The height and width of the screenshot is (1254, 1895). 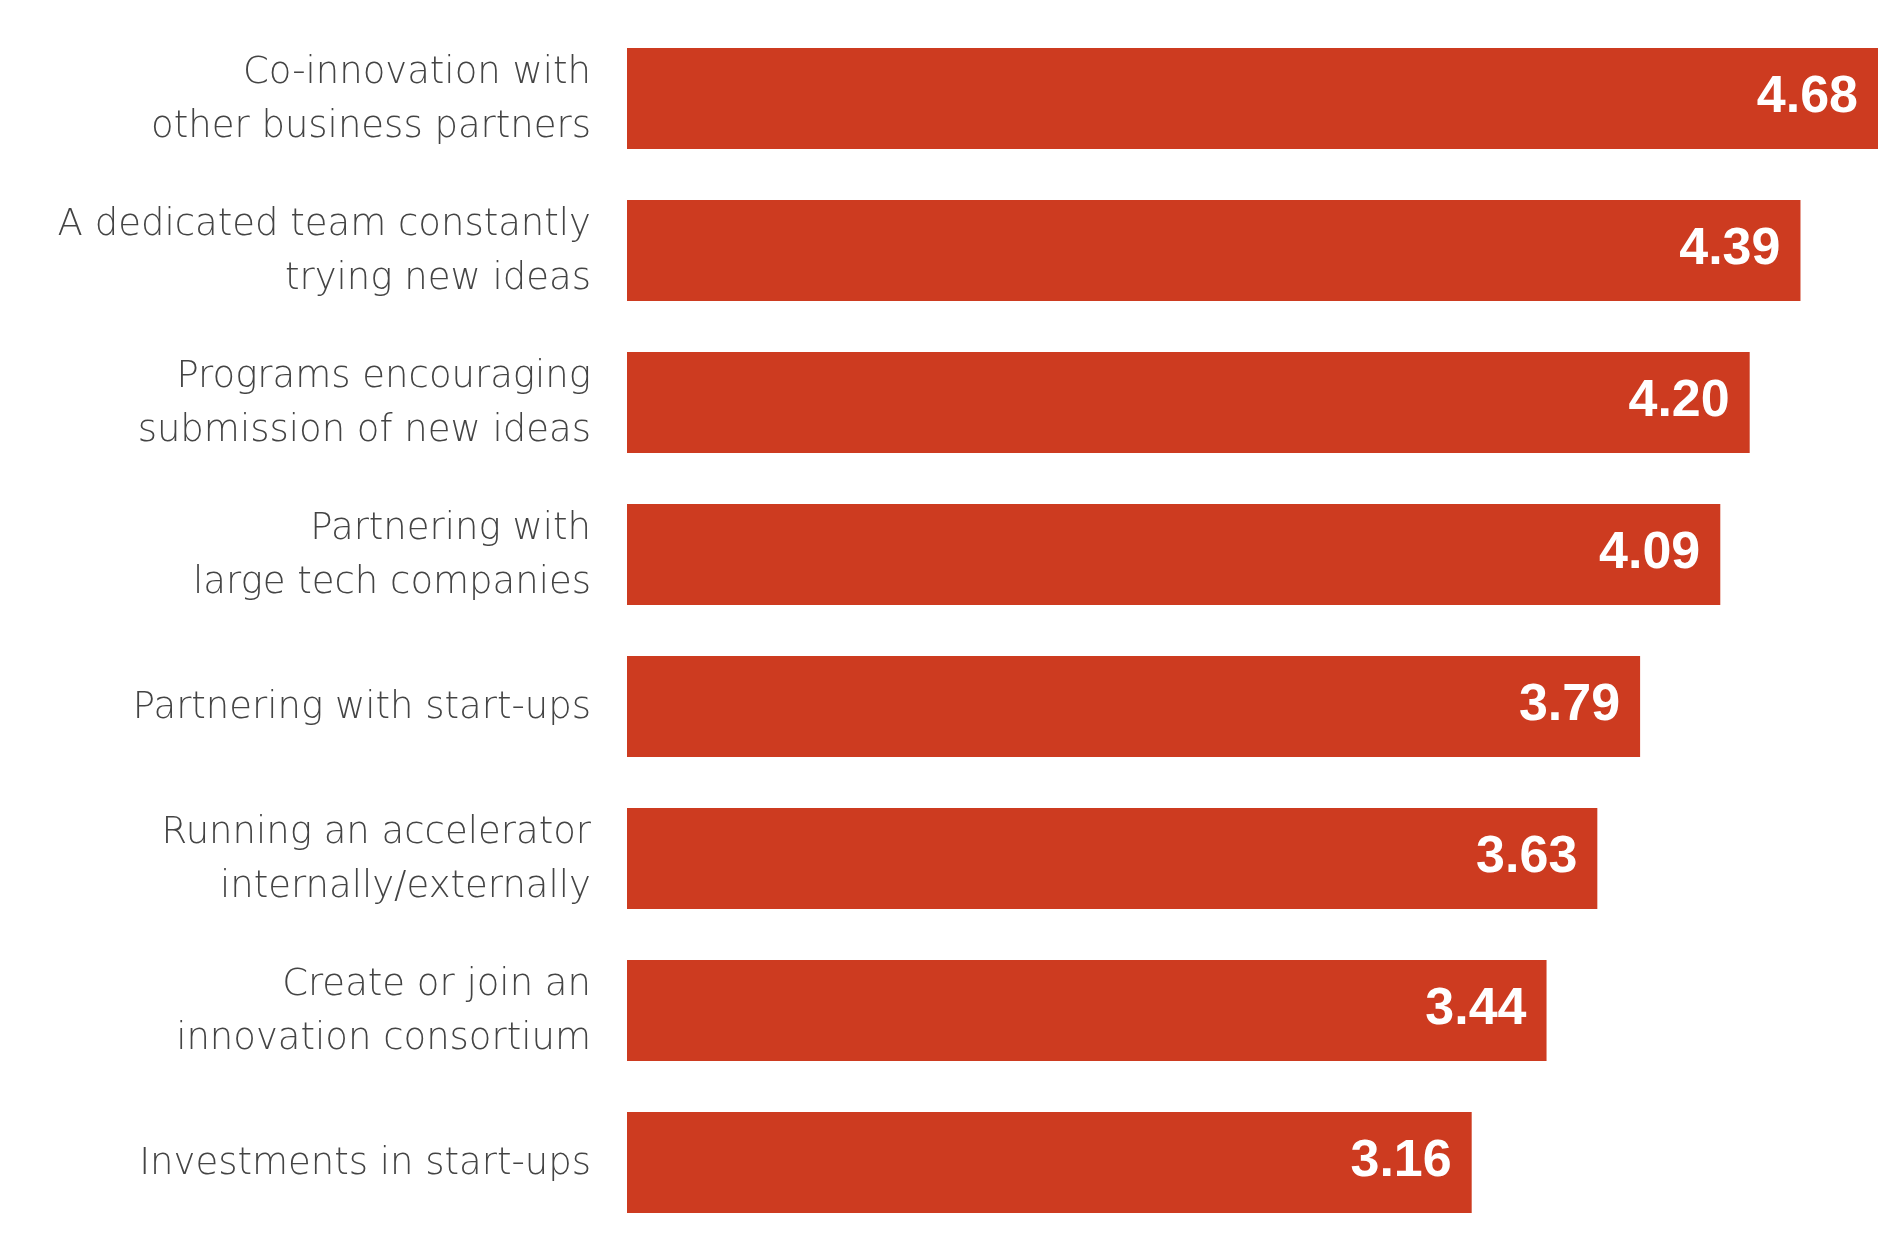 I want to click on data-label: 3.79, so click(x=1569, y=702).